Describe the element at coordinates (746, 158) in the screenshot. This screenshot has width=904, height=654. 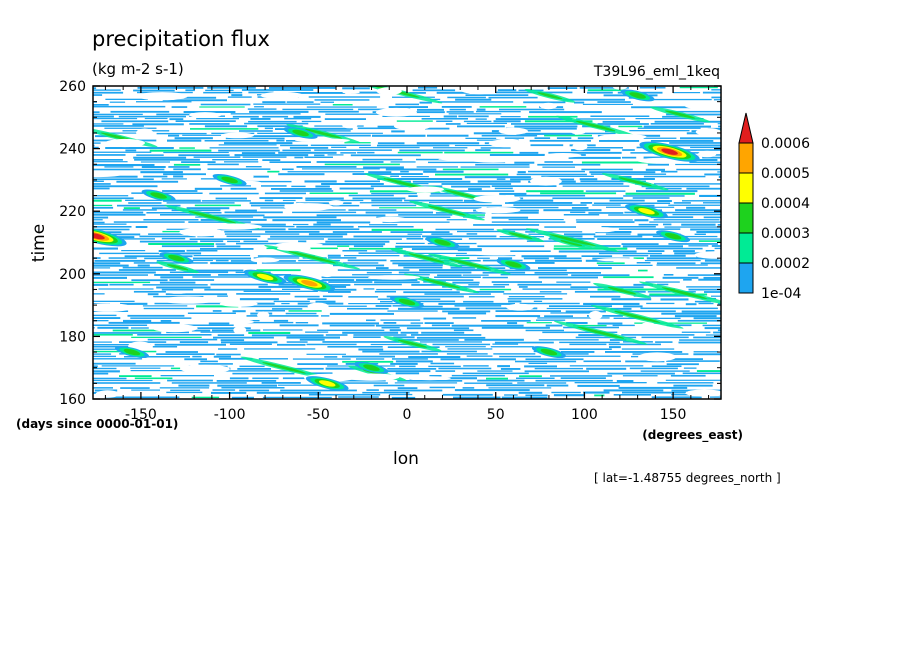
I see `colorbar-box` at that location.